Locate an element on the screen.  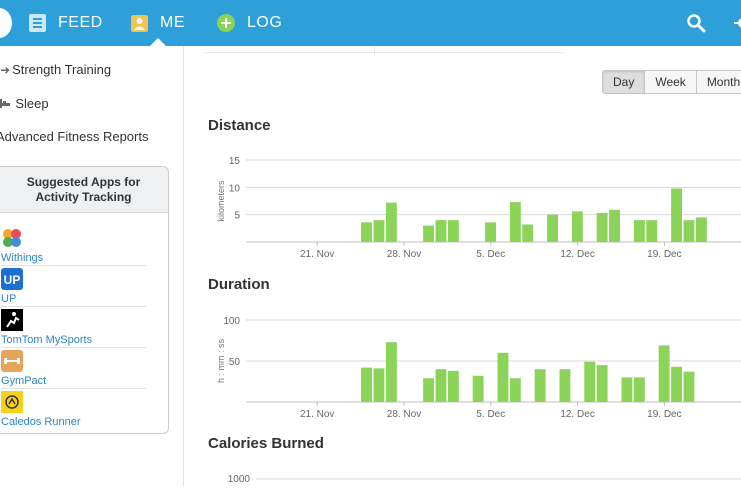
top-nav-bar: FEED ME LOG is located at coordinates (370, 23).